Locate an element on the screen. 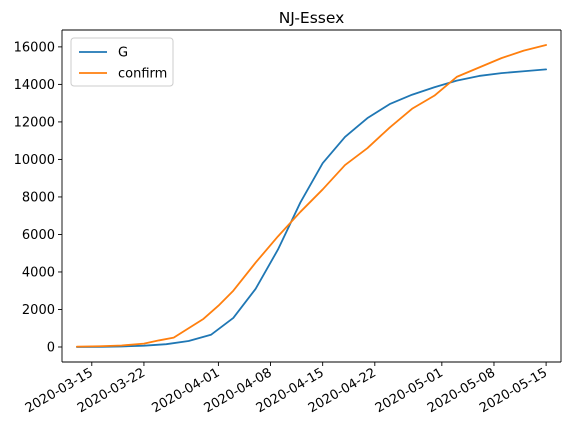  y-tick-label: 2000 is located at coordinates (38, 310).